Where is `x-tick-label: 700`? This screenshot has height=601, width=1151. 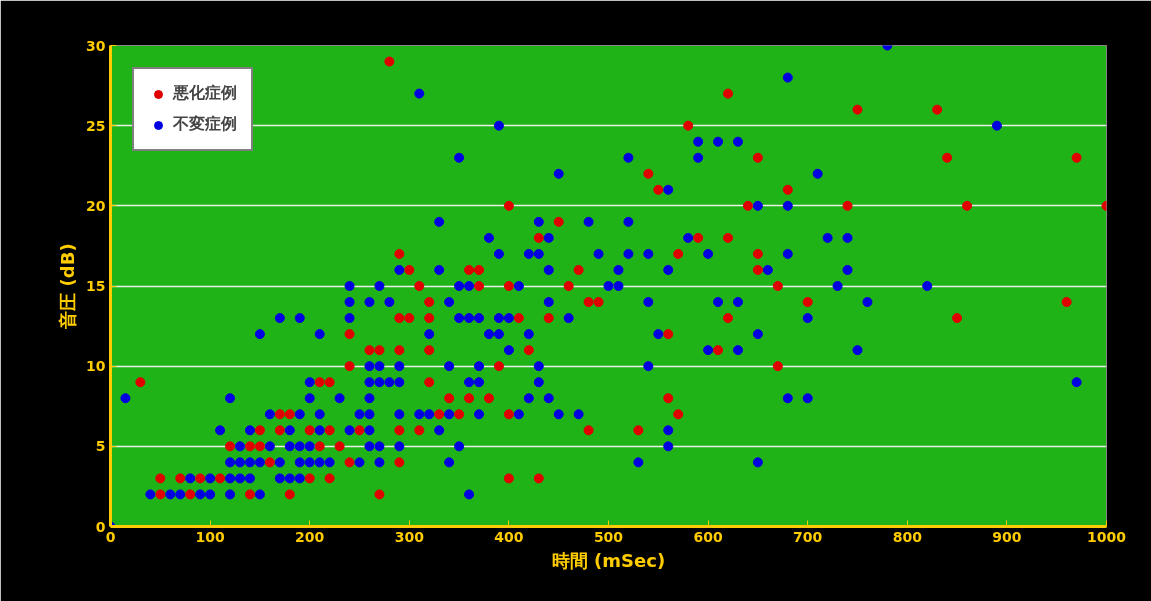
x-tick-label: 700 is located at coordinates (808, 536).